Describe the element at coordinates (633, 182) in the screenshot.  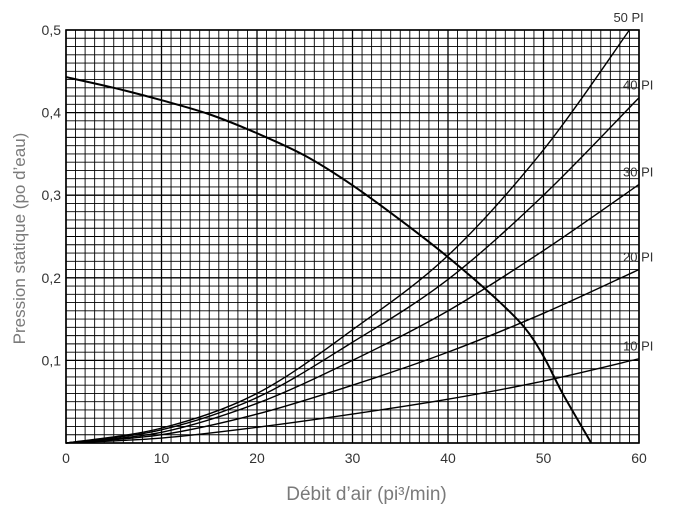
I see `curve-labels: 10 PI 20 PI 30 PI 40 PI 50 PI` at that location.